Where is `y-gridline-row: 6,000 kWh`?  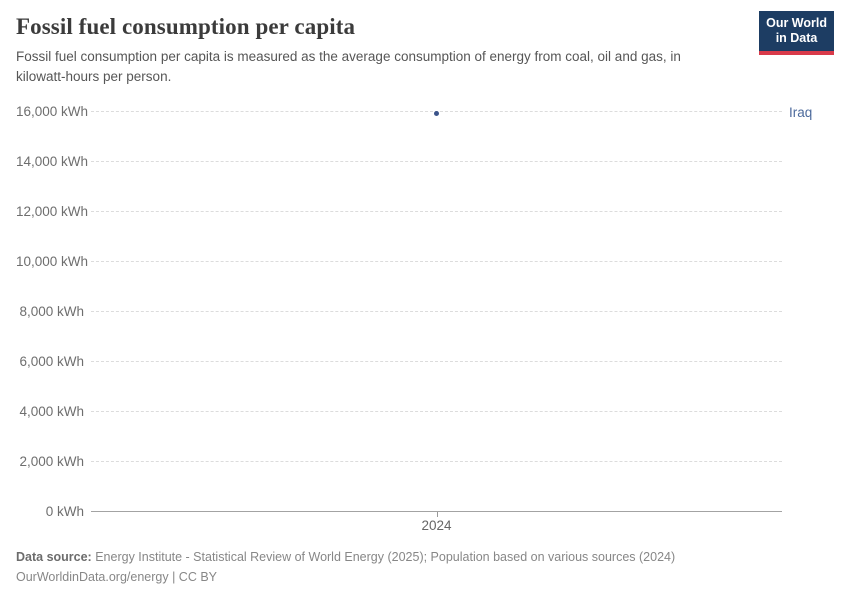
y-gridline-row: 6,000 kWh is located at coordinates (399, 362).